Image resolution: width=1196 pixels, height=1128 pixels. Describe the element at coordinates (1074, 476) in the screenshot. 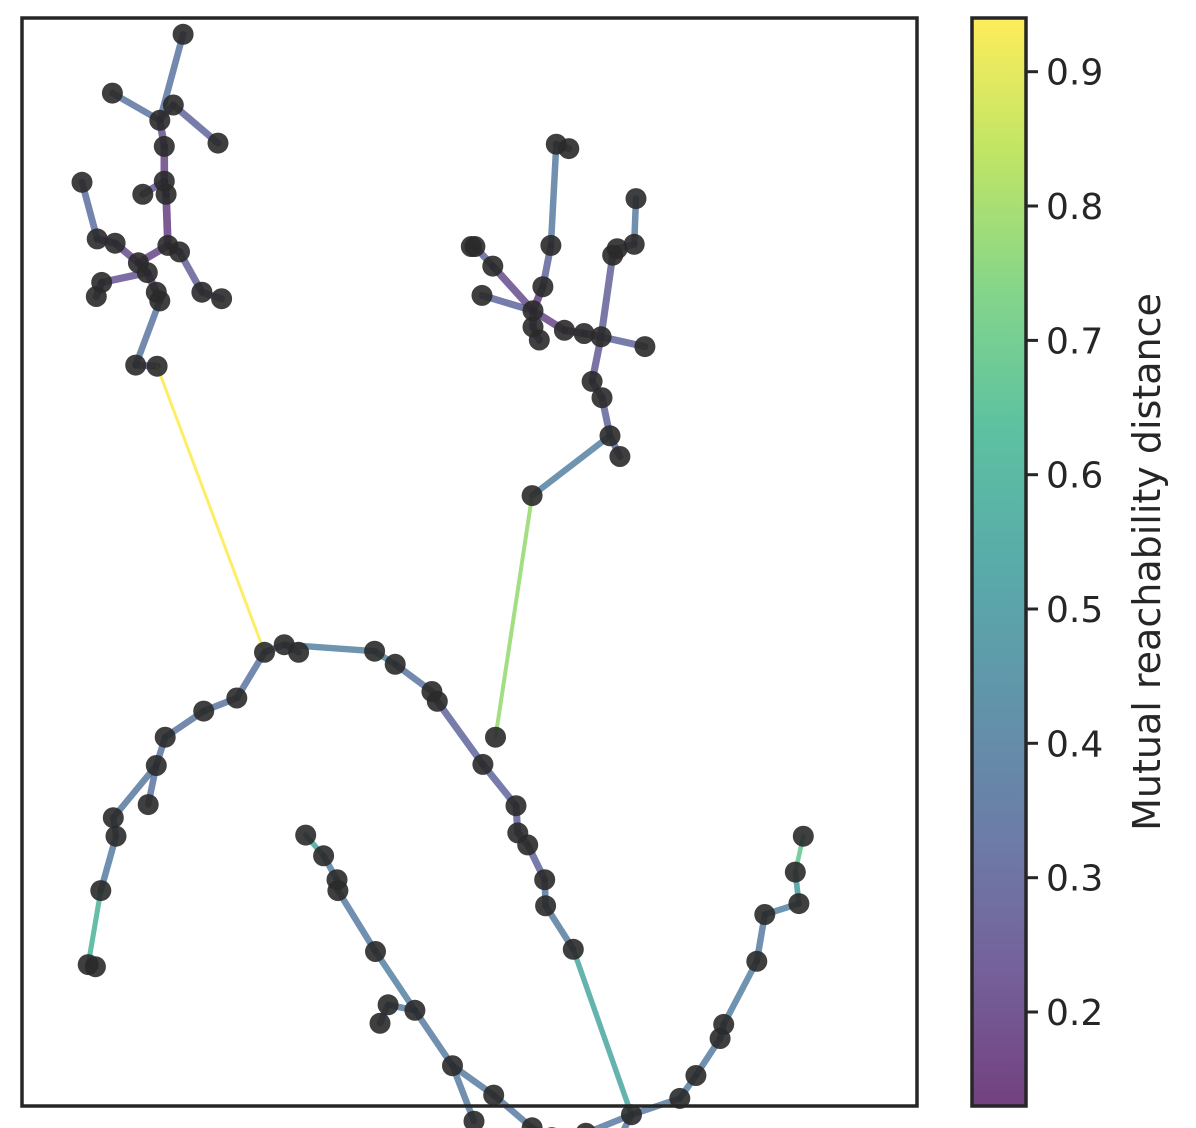

I see `colorbar-tick-label: 0.6` at that location.